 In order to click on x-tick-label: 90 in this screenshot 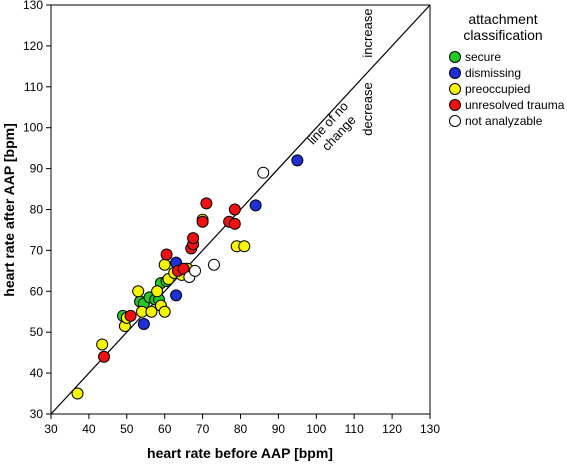, I will do `click(279, 429)`.